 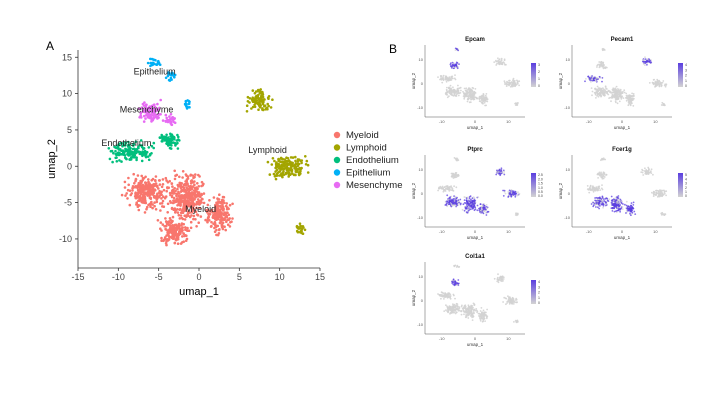 What do you see at coordinates (65, 239) in the screenshot?
I see `y-tick-label: -10` at bounding box center [65, 239].